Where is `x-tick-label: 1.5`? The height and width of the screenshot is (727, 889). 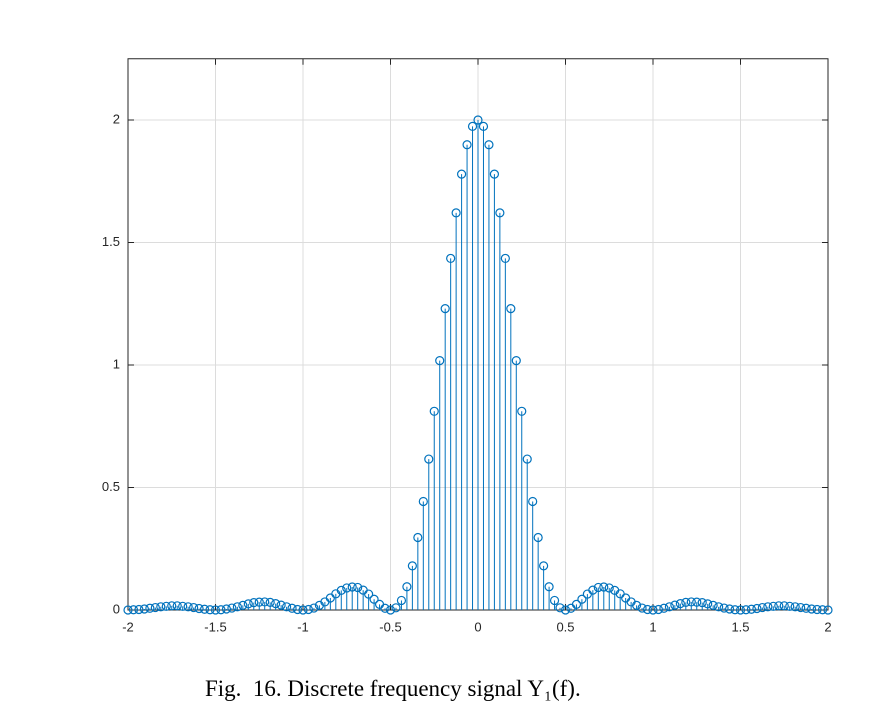 x-tick-label: 1.5 is located at coordinates (740, 626).